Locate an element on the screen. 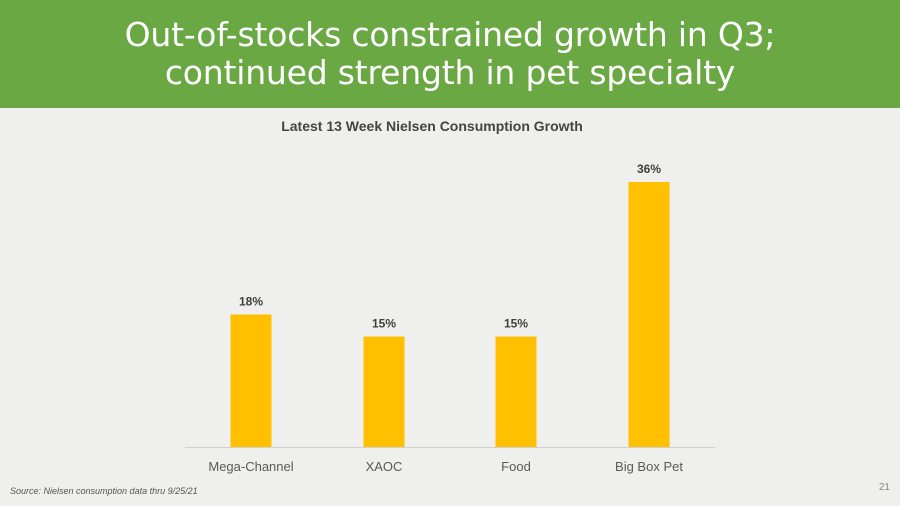  page-number: 21 is located at coordinates (884, 487).